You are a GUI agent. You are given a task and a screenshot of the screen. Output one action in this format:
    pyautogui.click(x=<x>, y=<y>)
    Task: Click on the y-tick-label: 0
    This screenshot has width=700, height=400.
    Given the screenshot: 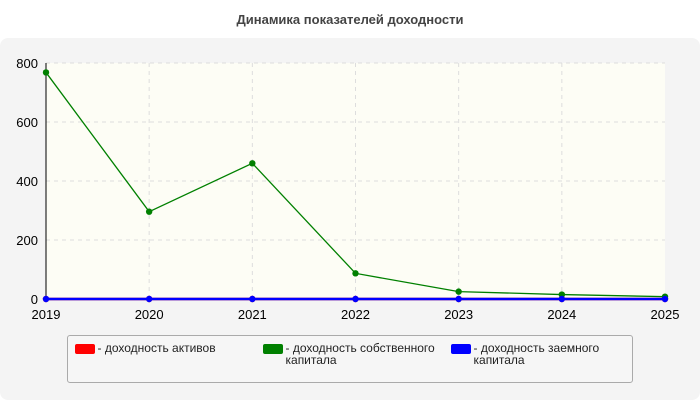 What is the action you would take?
    pyautogui.click(x=34, y=299)
    